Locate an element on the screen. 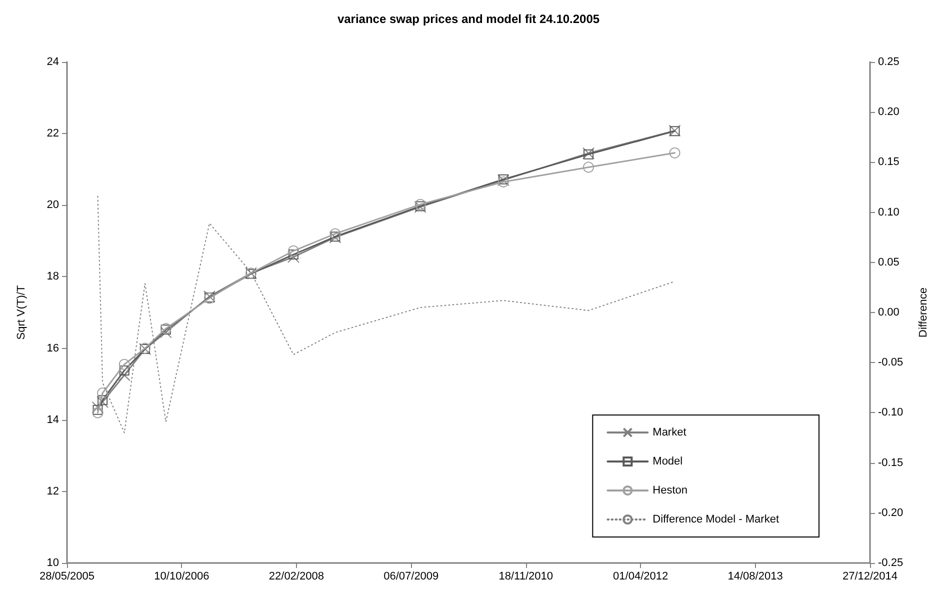  x-tick-label: 06/07/2009 is located at coordinates (411, 576).